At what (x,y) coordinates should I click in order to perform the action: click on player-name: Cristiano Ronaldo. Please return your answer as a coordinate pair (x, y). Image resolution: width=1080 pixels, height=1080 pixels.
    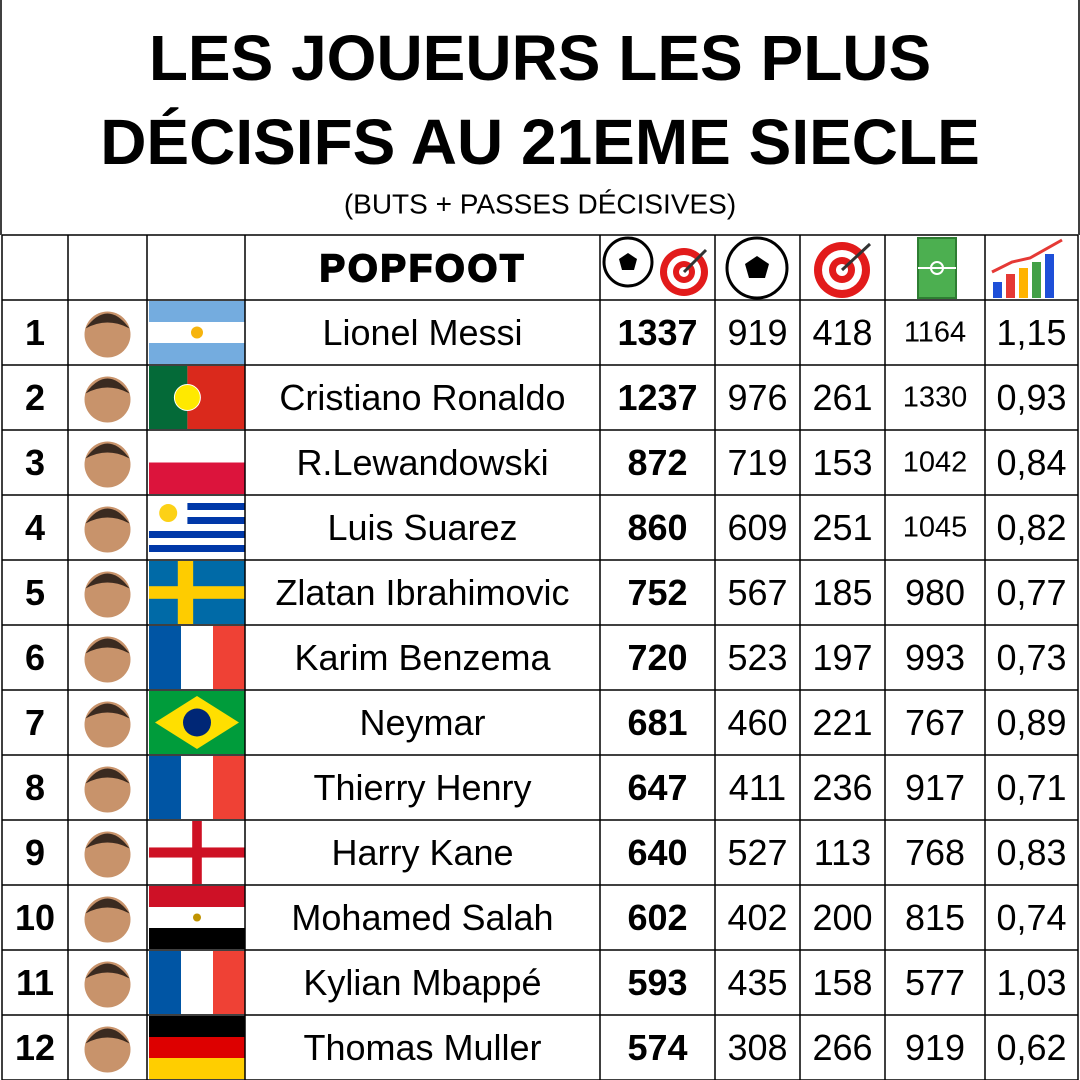
    Looking at the image, I should click on (422, 397).